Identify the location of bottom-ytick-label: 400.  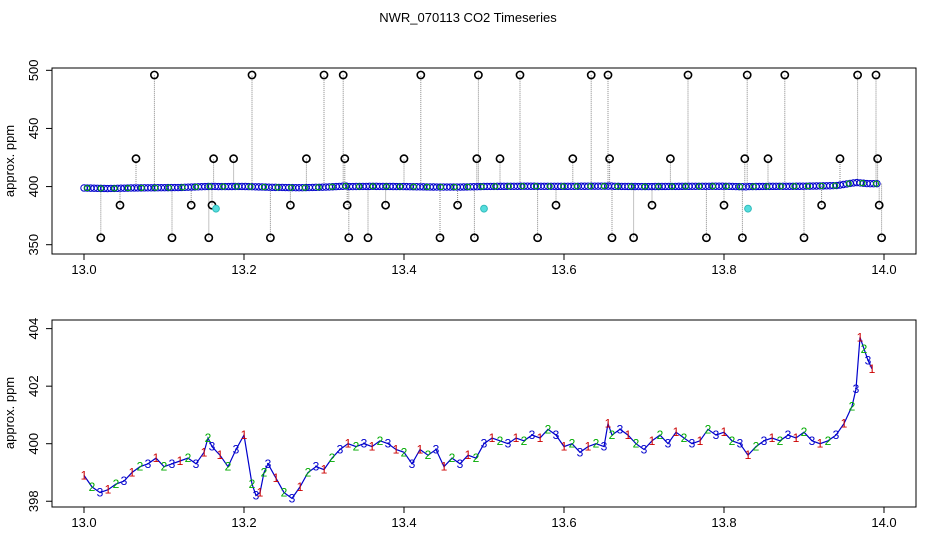
(33, 444).